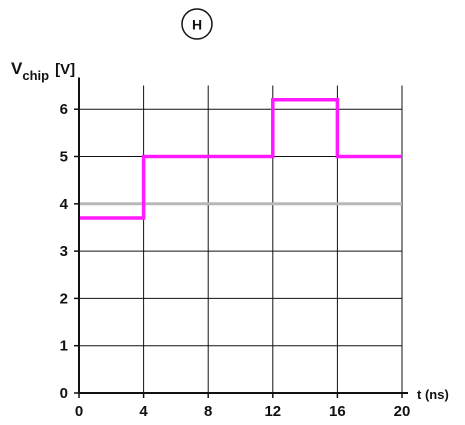 This screenshot has width=465, height=425. What do you see at coordinates (64, 298) in the screenshot?
I see `y-tick-label-2: 2` at bounding box center [64, 298].